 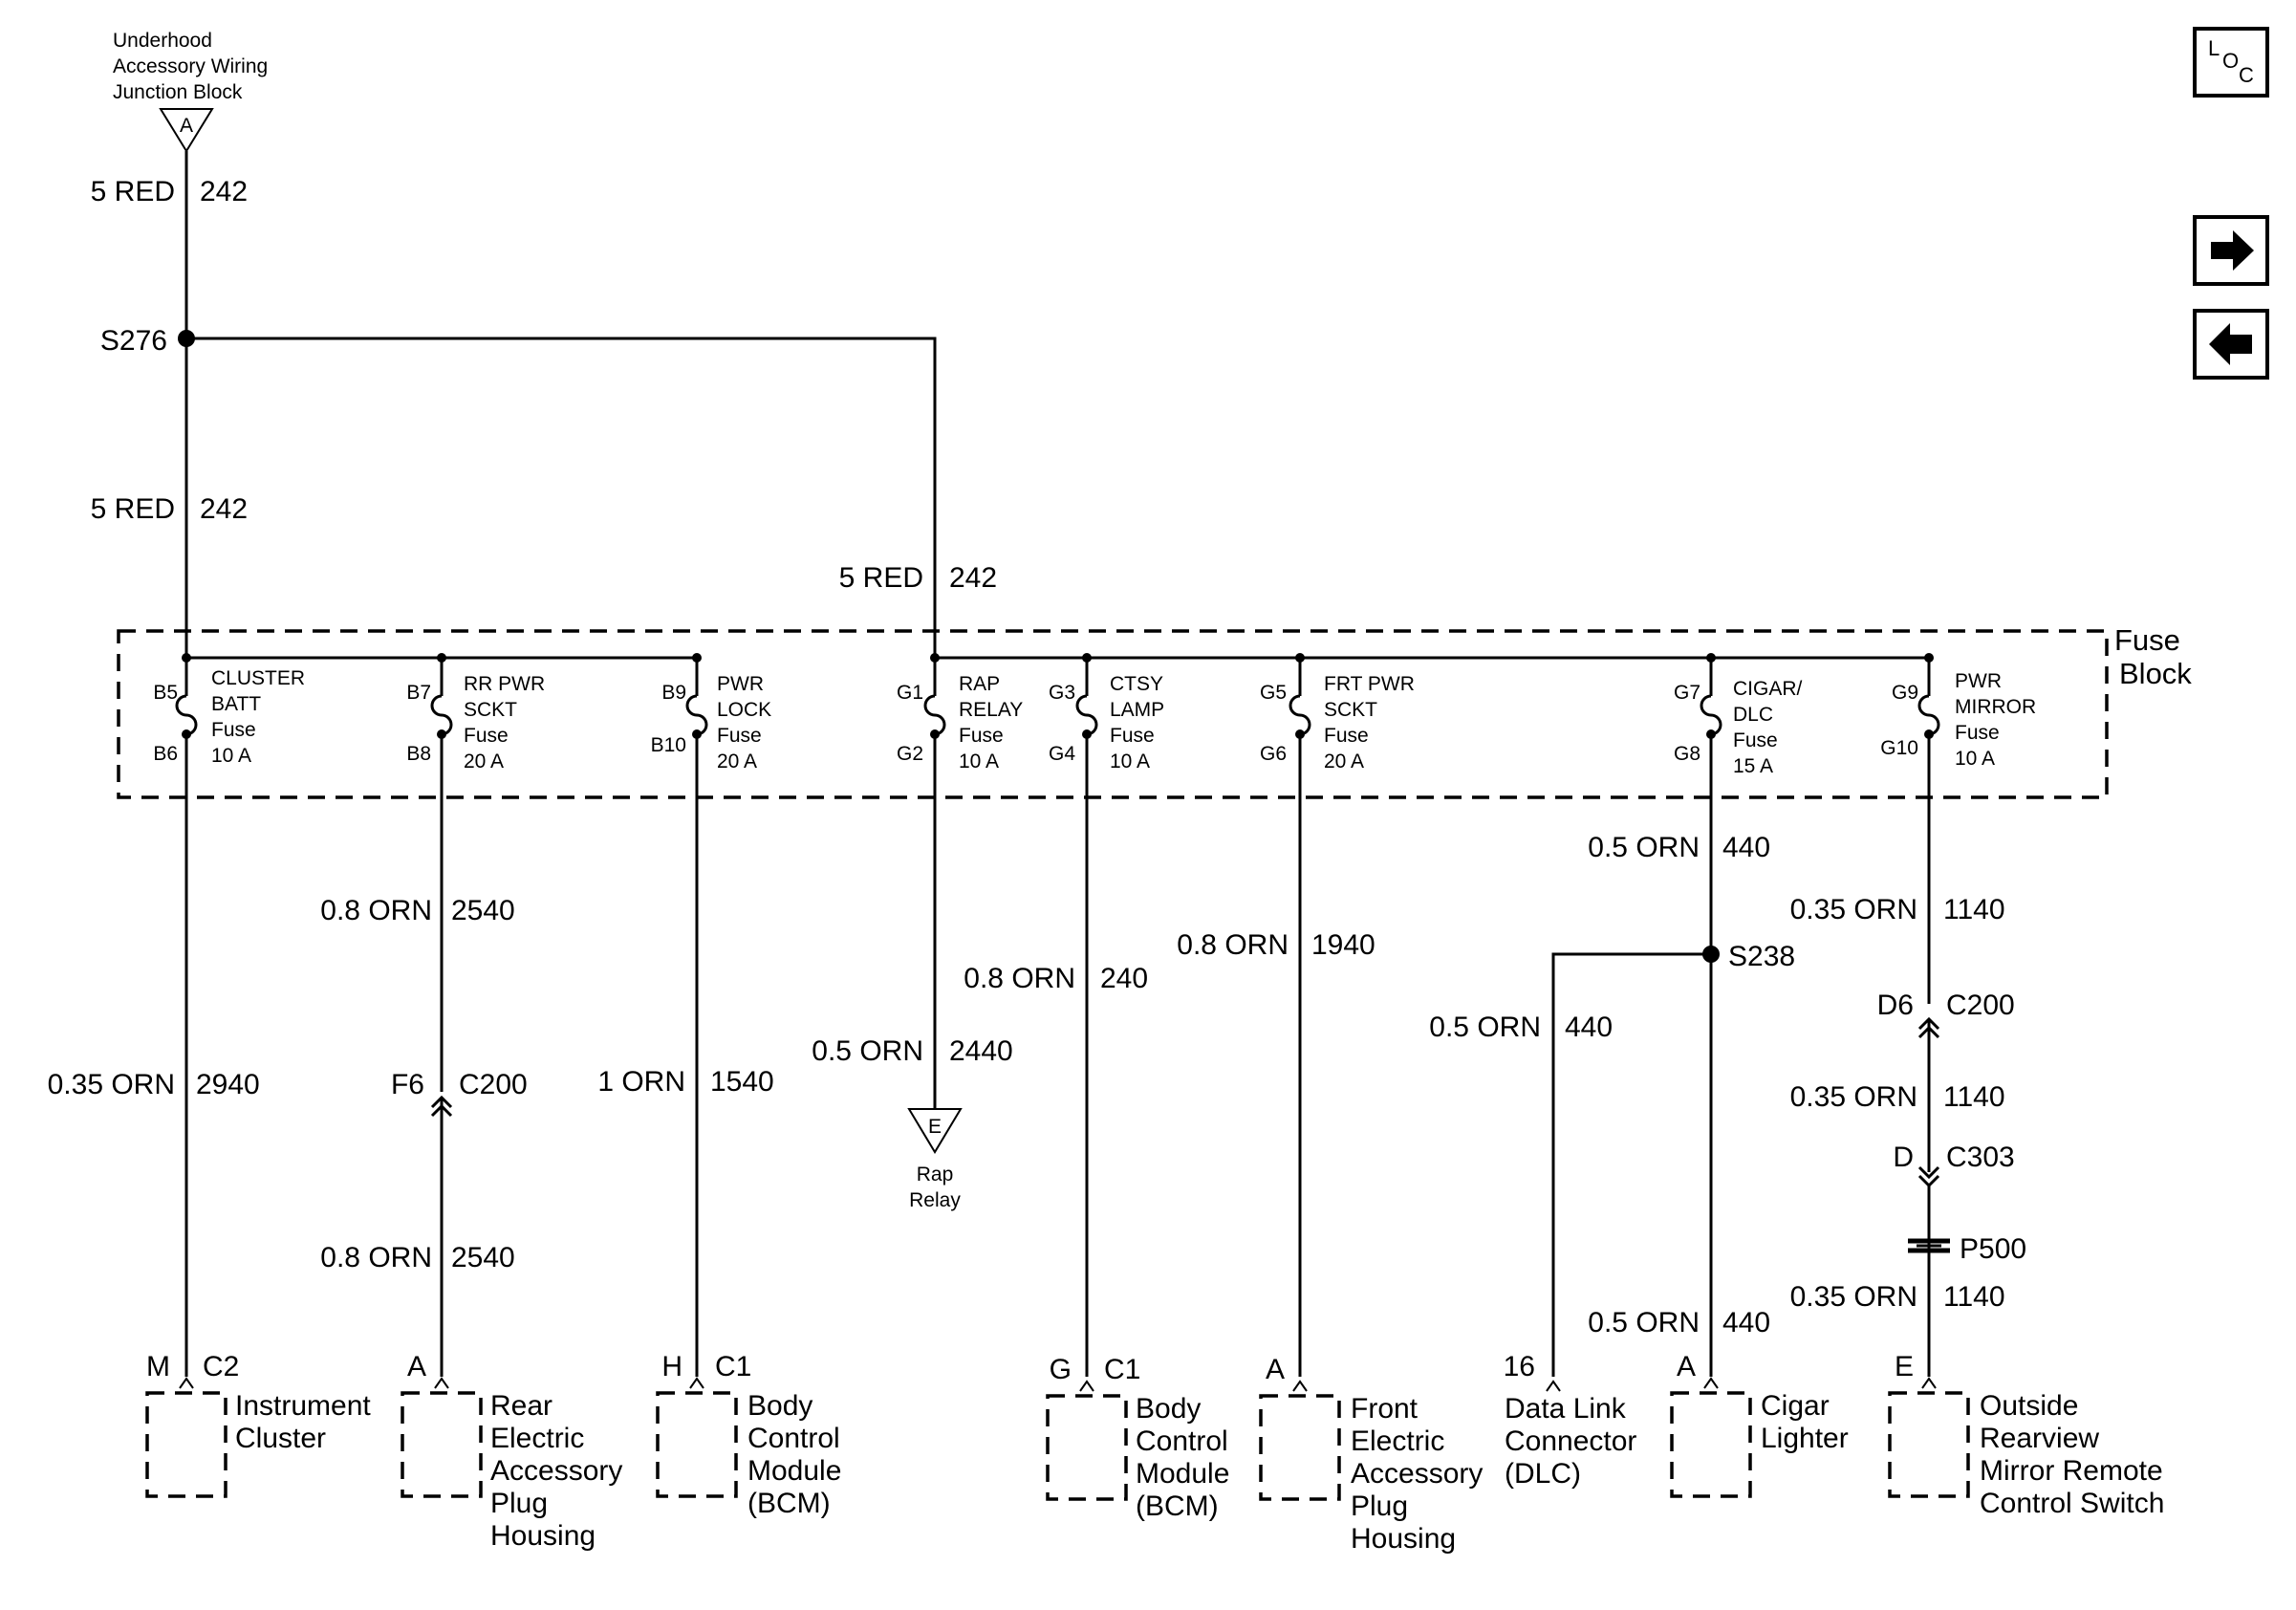 I want to click on svg-text: Lighter, so click(x=1805, y=1438).